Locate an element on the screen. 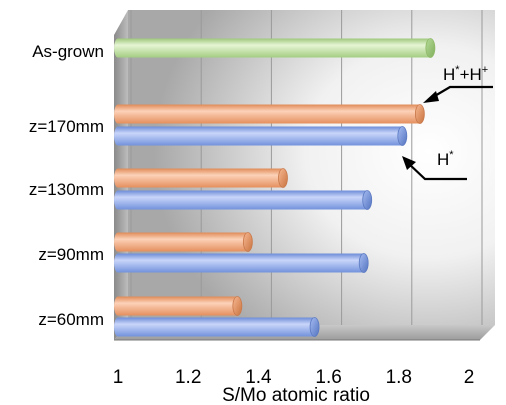 This screenshot has height=405, width=506. x-axis-tick-labels: 1 1.2 1.4 1.6 1.8 2 is located at coordinates (294, 377).